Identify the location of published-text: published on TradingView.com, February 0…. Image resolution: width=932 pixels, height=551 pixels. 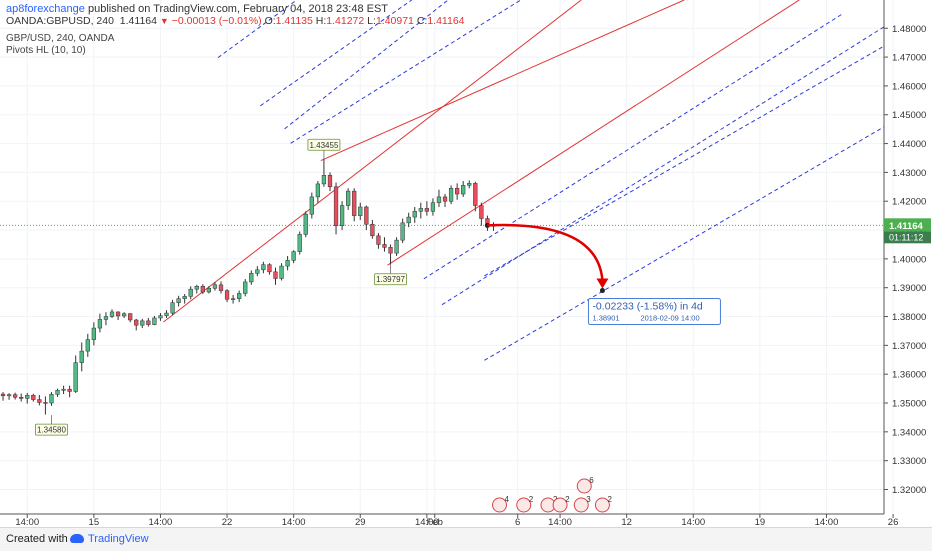
(238, 9).